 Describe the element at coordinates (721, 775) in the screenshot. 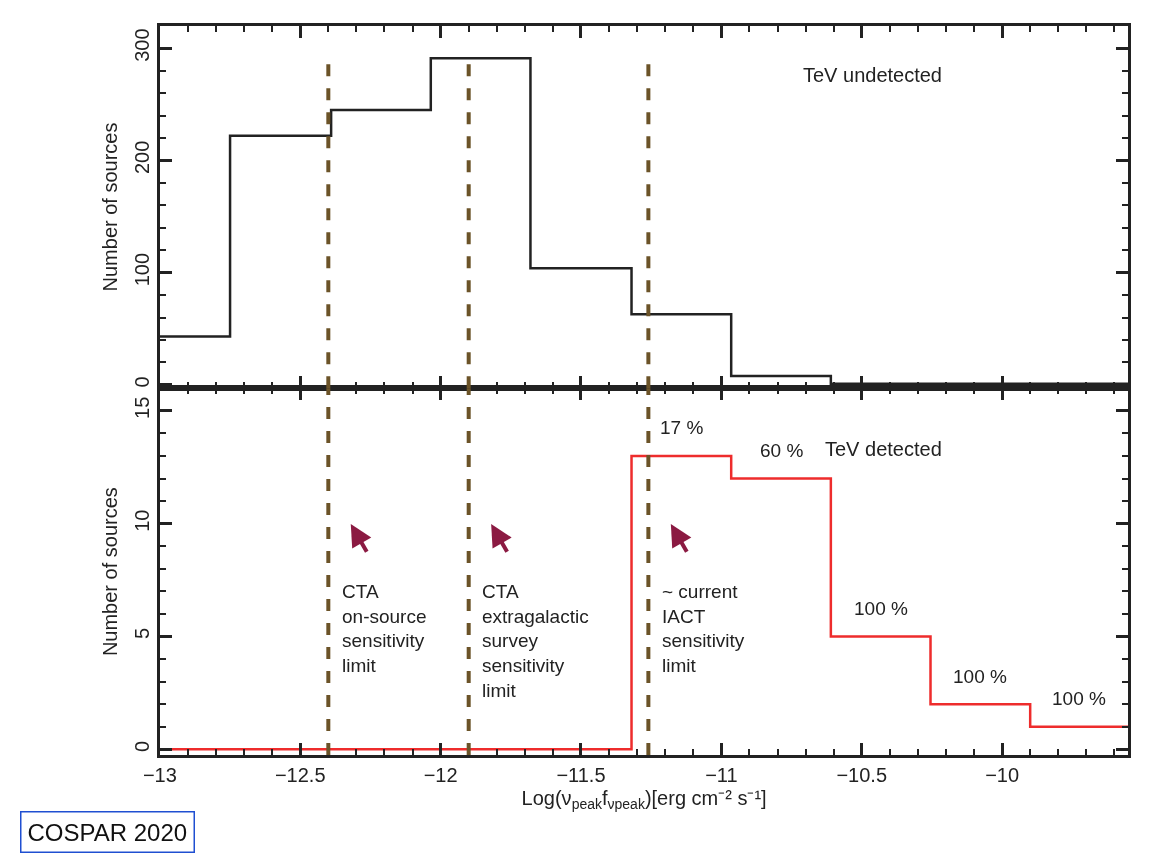

I see `x-tick-label: −11` at that location.